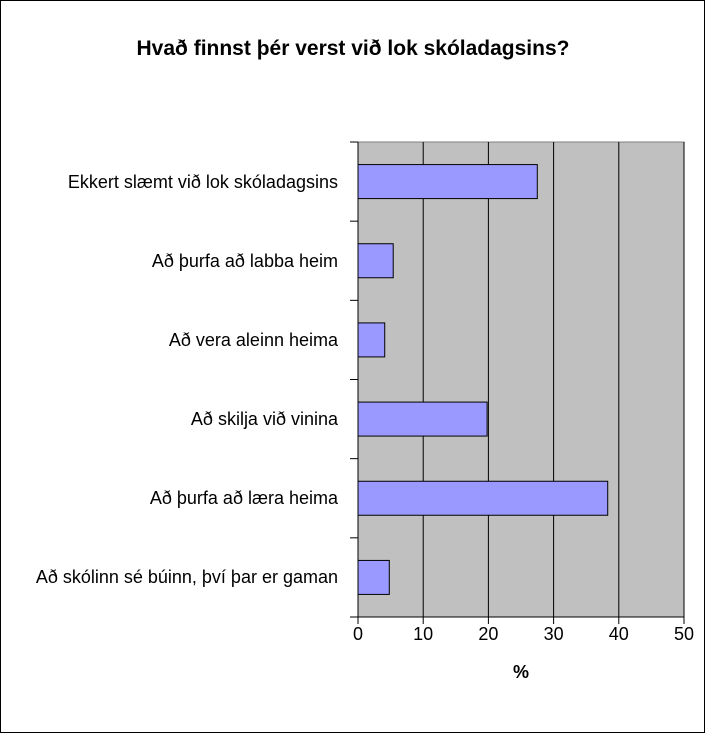  I want to click on category-label-box: Ekkert slæmt við lok skóladagsins, so click(173, 182).